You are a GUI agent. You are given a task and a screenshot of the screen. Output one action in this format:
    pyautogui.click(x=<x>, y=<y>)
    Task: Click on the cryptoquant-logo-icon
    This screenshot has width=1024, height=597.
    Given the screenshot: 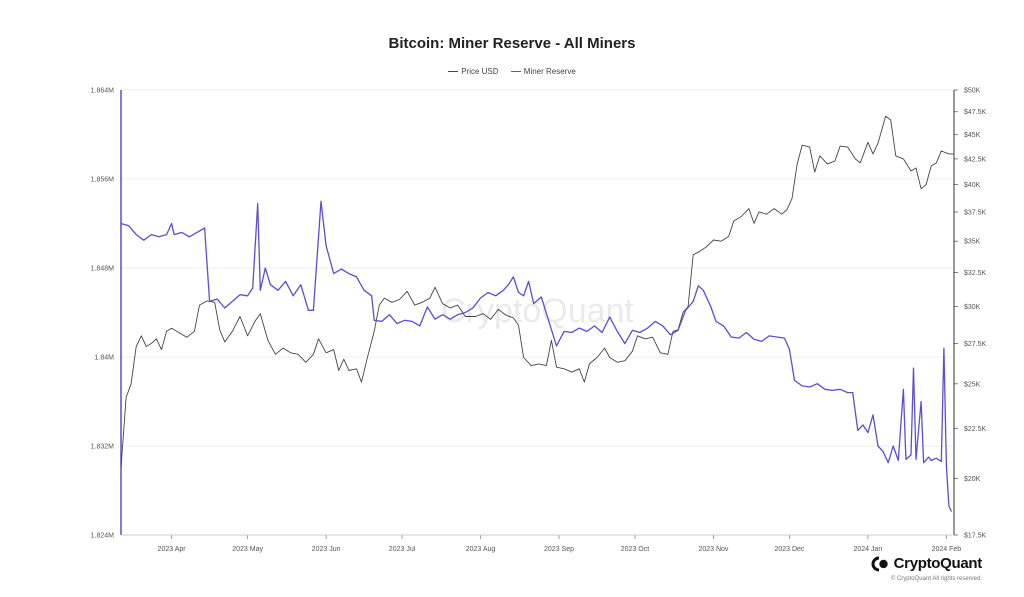 What is the action you would take?
    pyautogui.click(x=879, y=563)
    